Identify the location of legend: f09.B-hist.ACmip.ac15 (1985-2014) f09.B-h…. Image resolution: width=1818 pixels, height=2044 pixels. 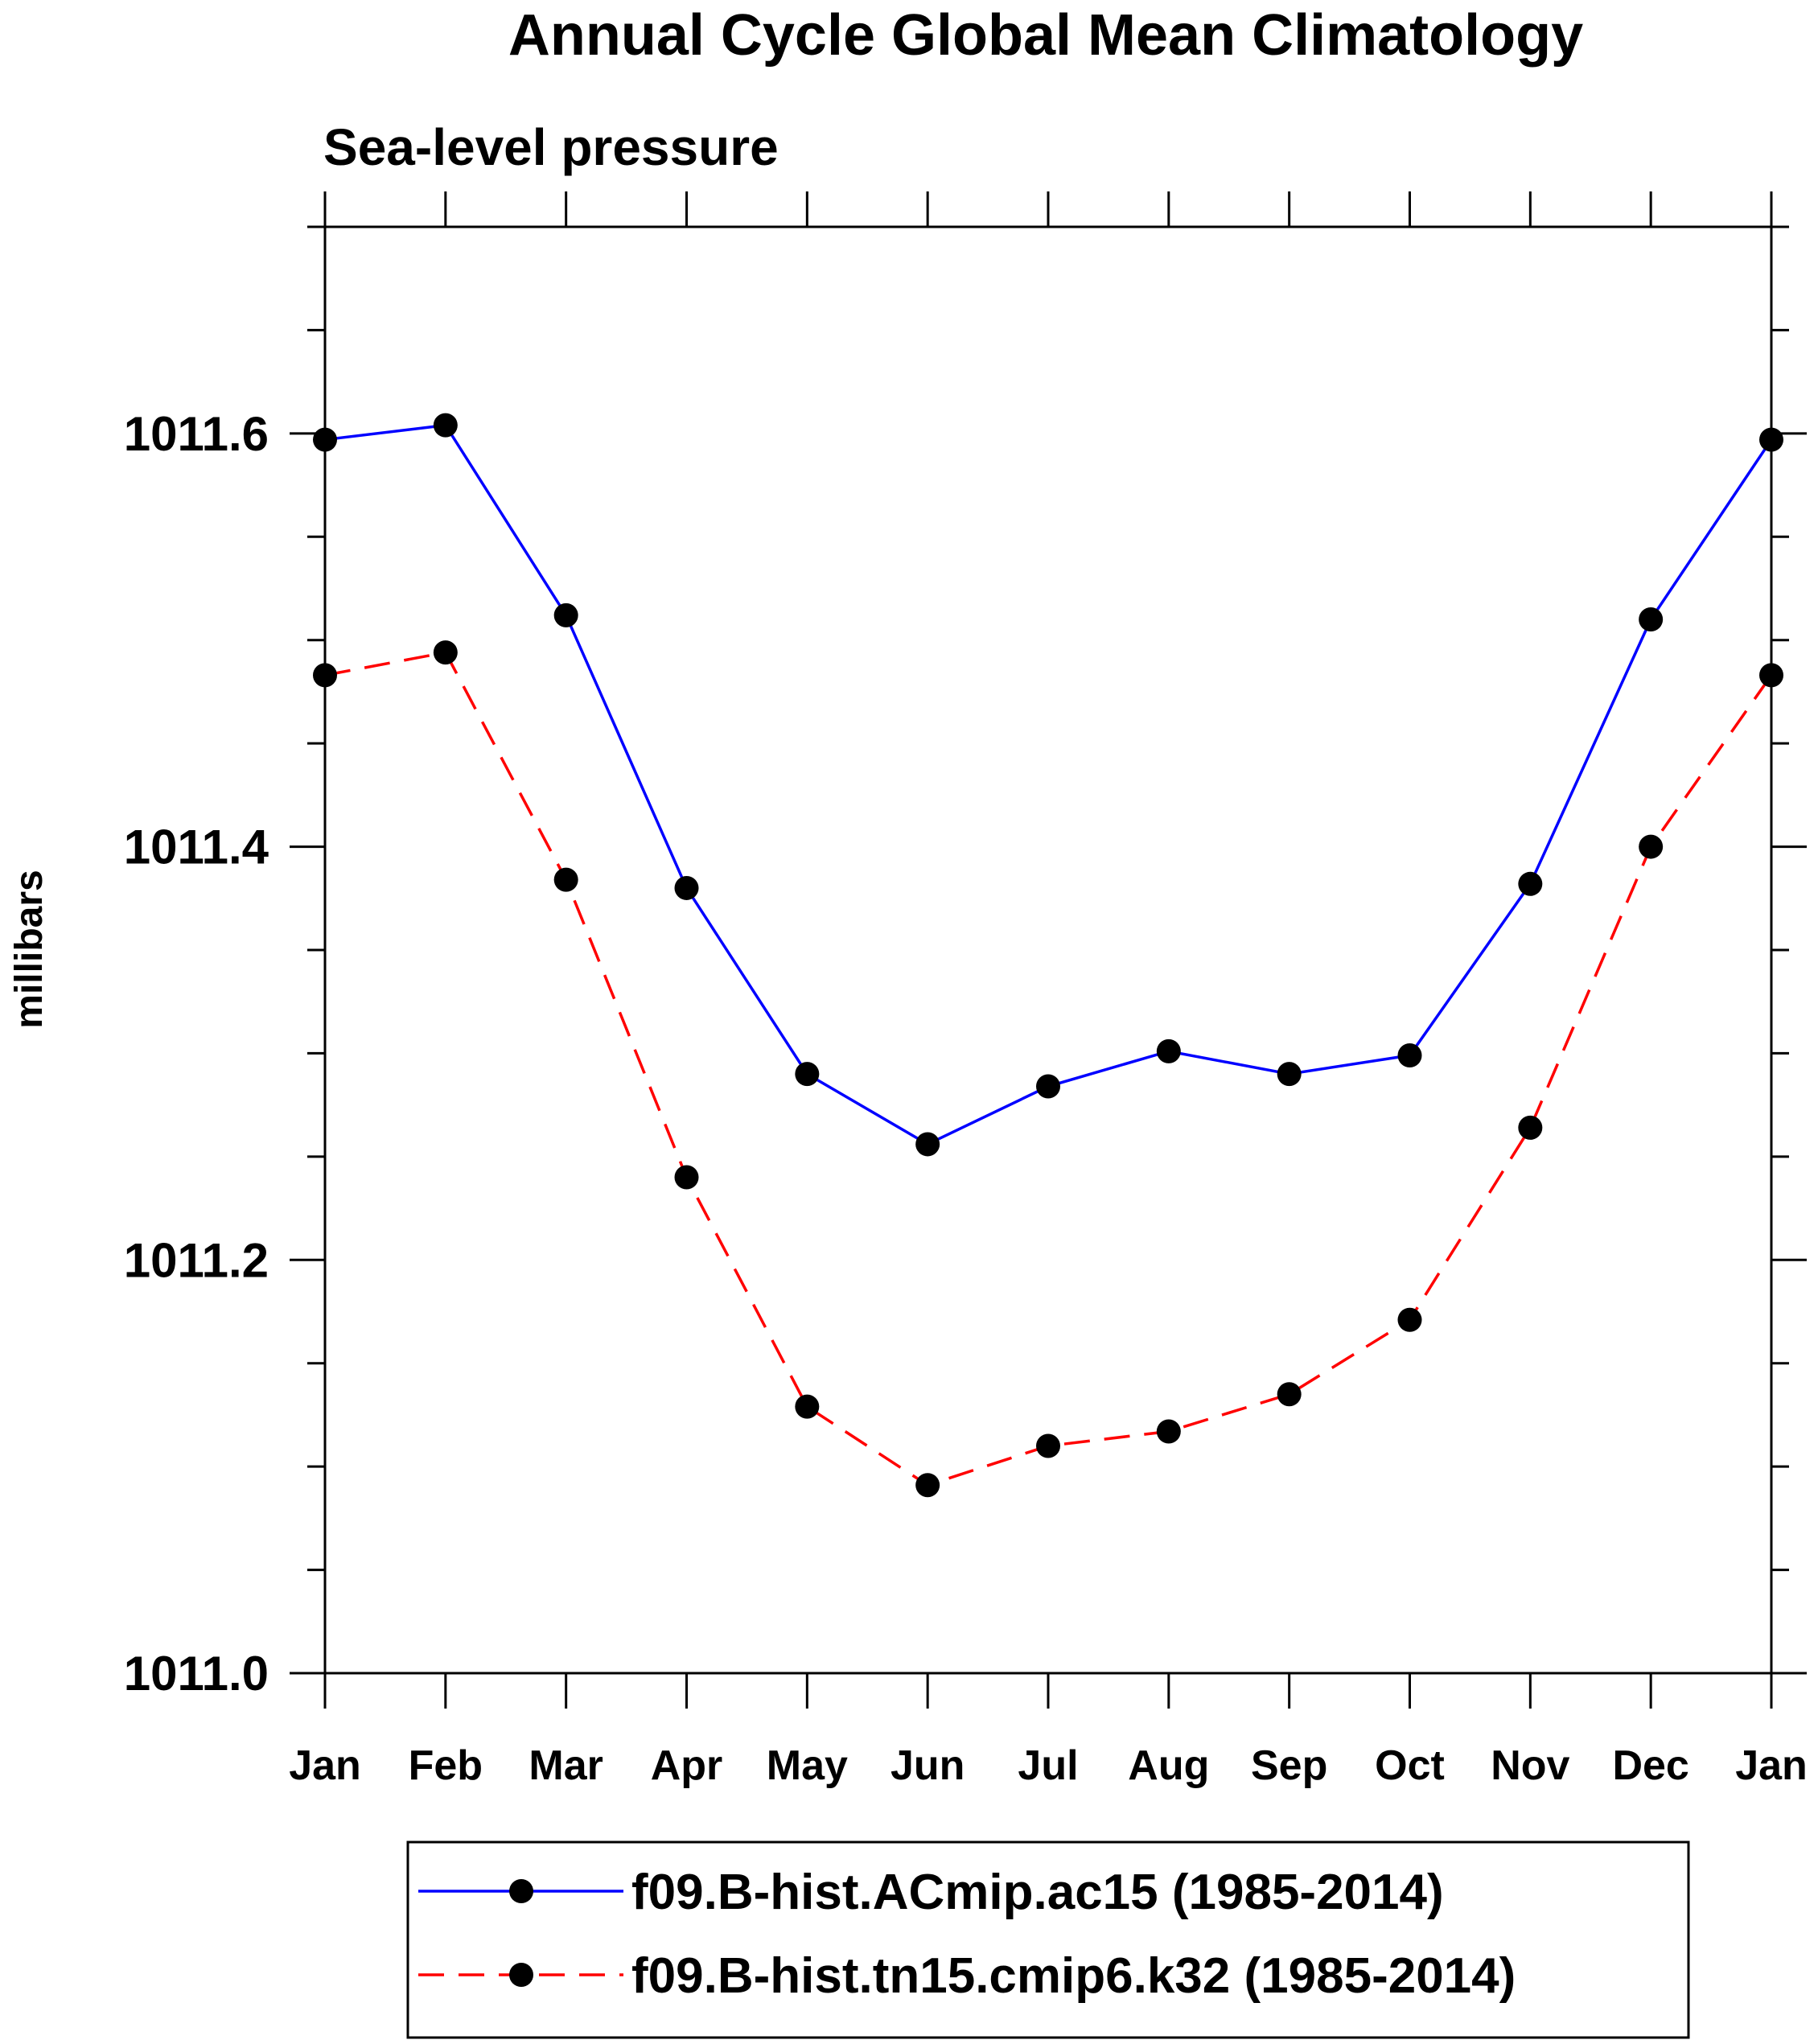
(1048, 1939).